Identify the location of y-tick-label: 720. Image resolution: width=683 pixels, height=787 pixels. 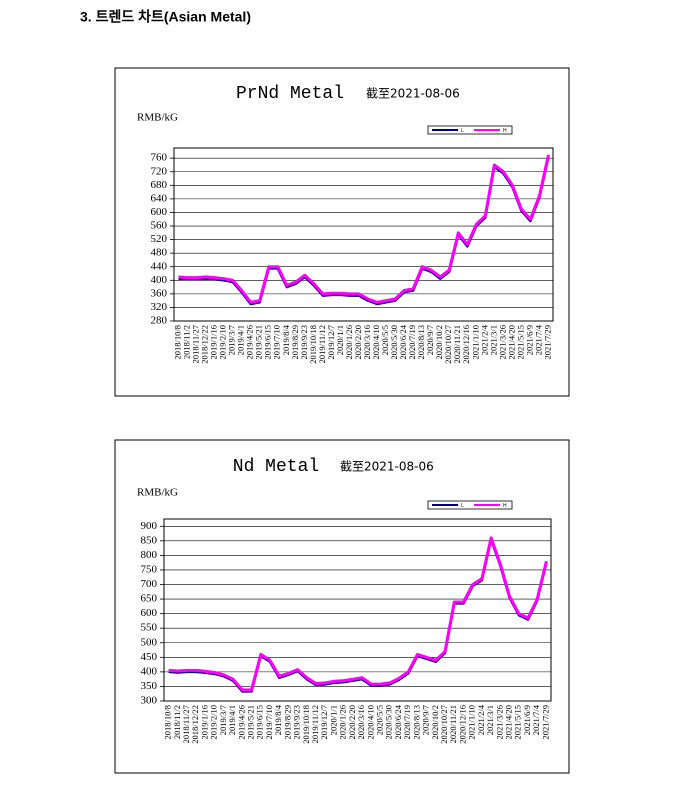
(159, 171).